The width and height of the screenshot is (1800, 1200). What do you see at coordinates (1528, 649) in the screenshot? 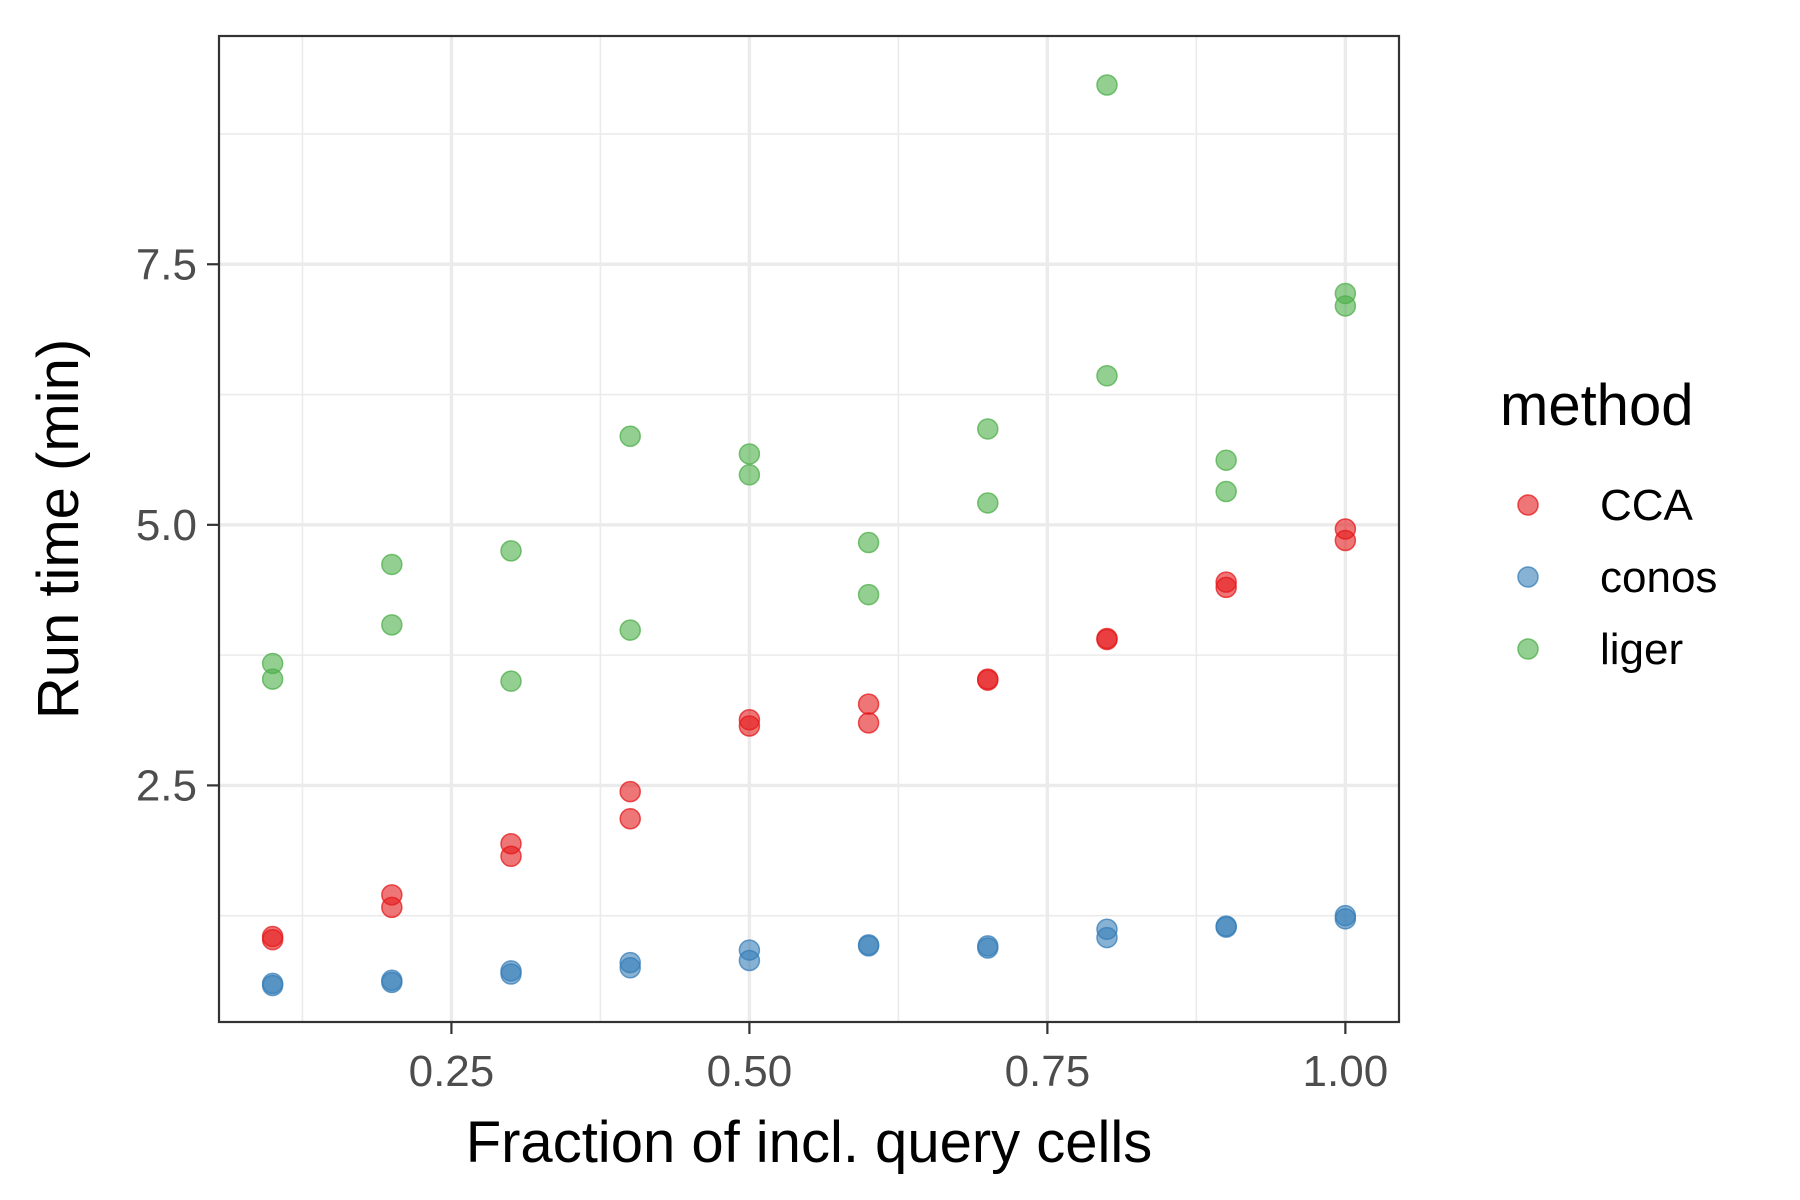
I see `legend-key-liger` at bounding box center [1528, 649].